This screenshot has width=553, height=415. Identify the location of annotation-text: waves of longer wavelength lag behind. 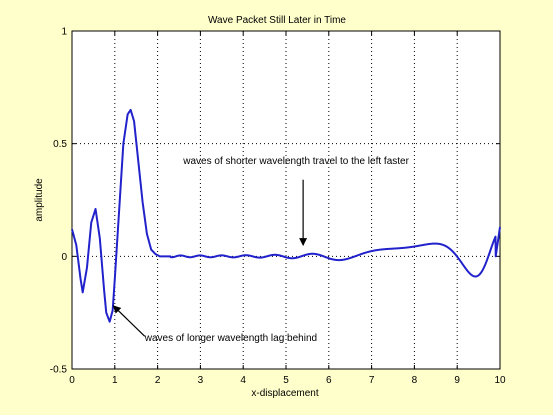
(230, 338).